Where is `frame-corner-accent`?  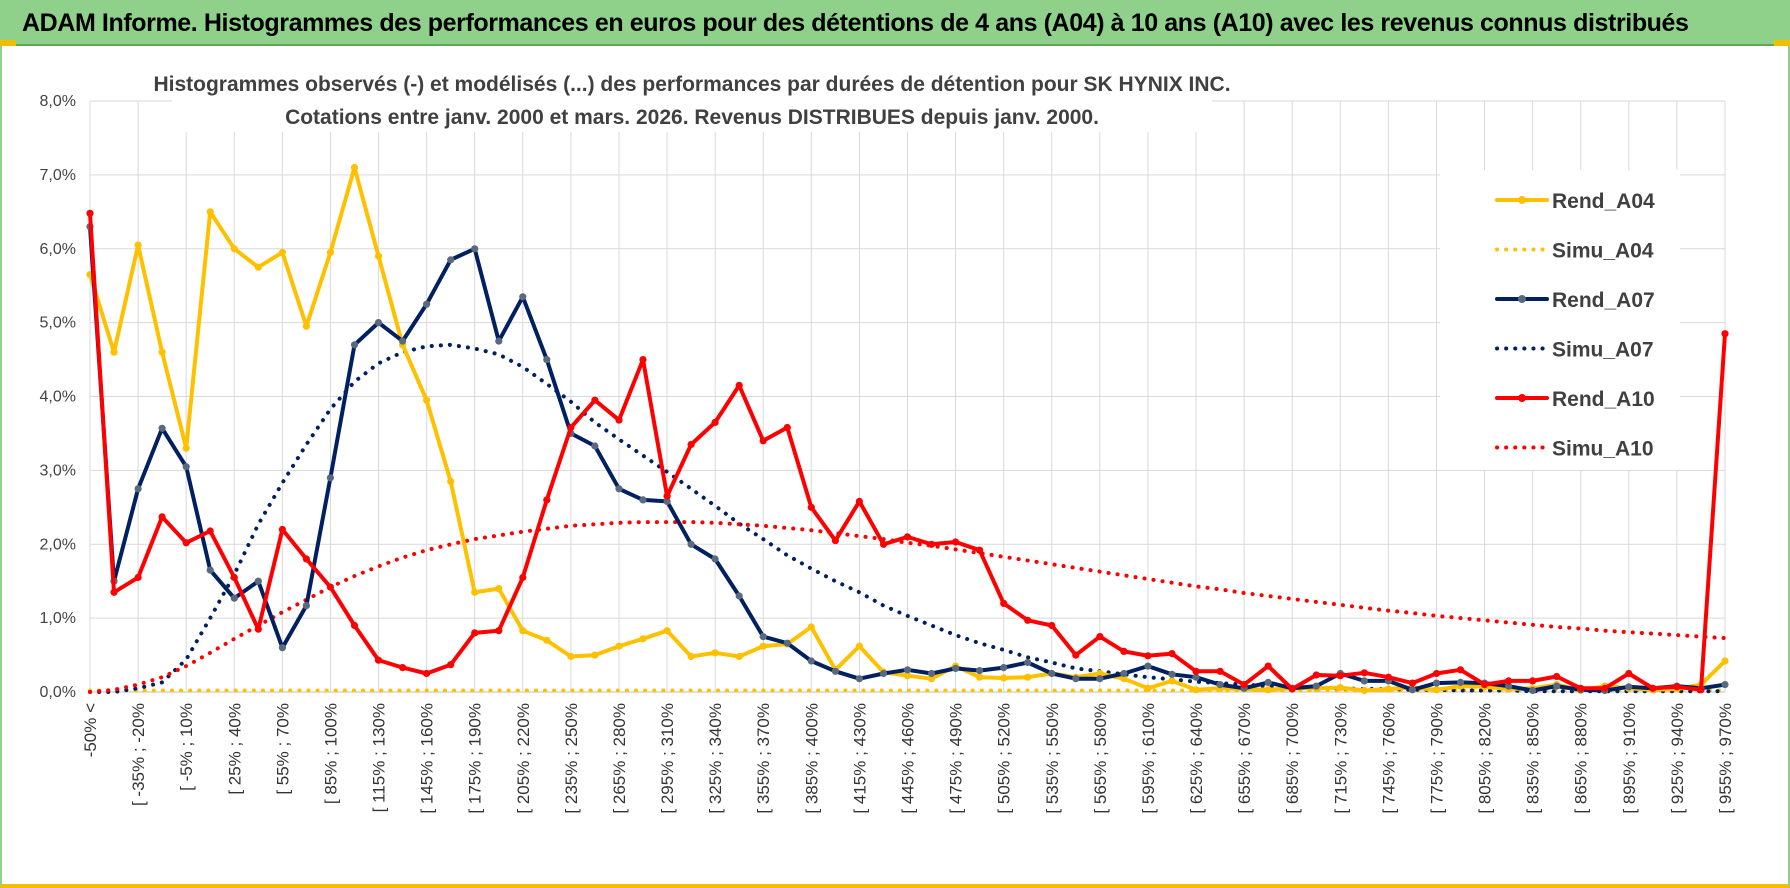
frame-corner-accent is located at coordinates (8, 43).